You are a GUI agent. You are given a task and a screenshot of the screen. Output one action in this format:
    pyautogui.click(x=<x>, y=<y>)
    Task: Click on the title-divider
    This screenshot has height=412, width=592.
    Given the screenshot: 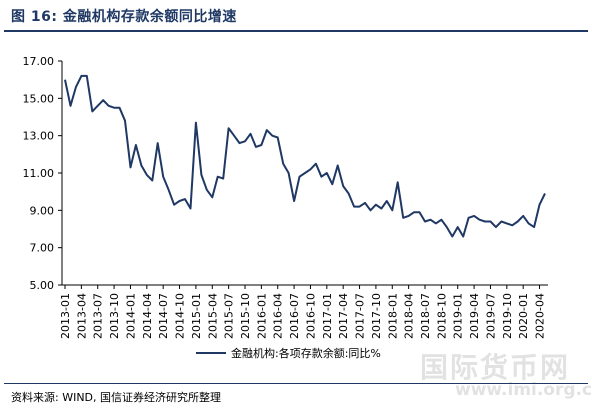 What is the action you would take?
    pyautogui.click(x=296, y=31)
    